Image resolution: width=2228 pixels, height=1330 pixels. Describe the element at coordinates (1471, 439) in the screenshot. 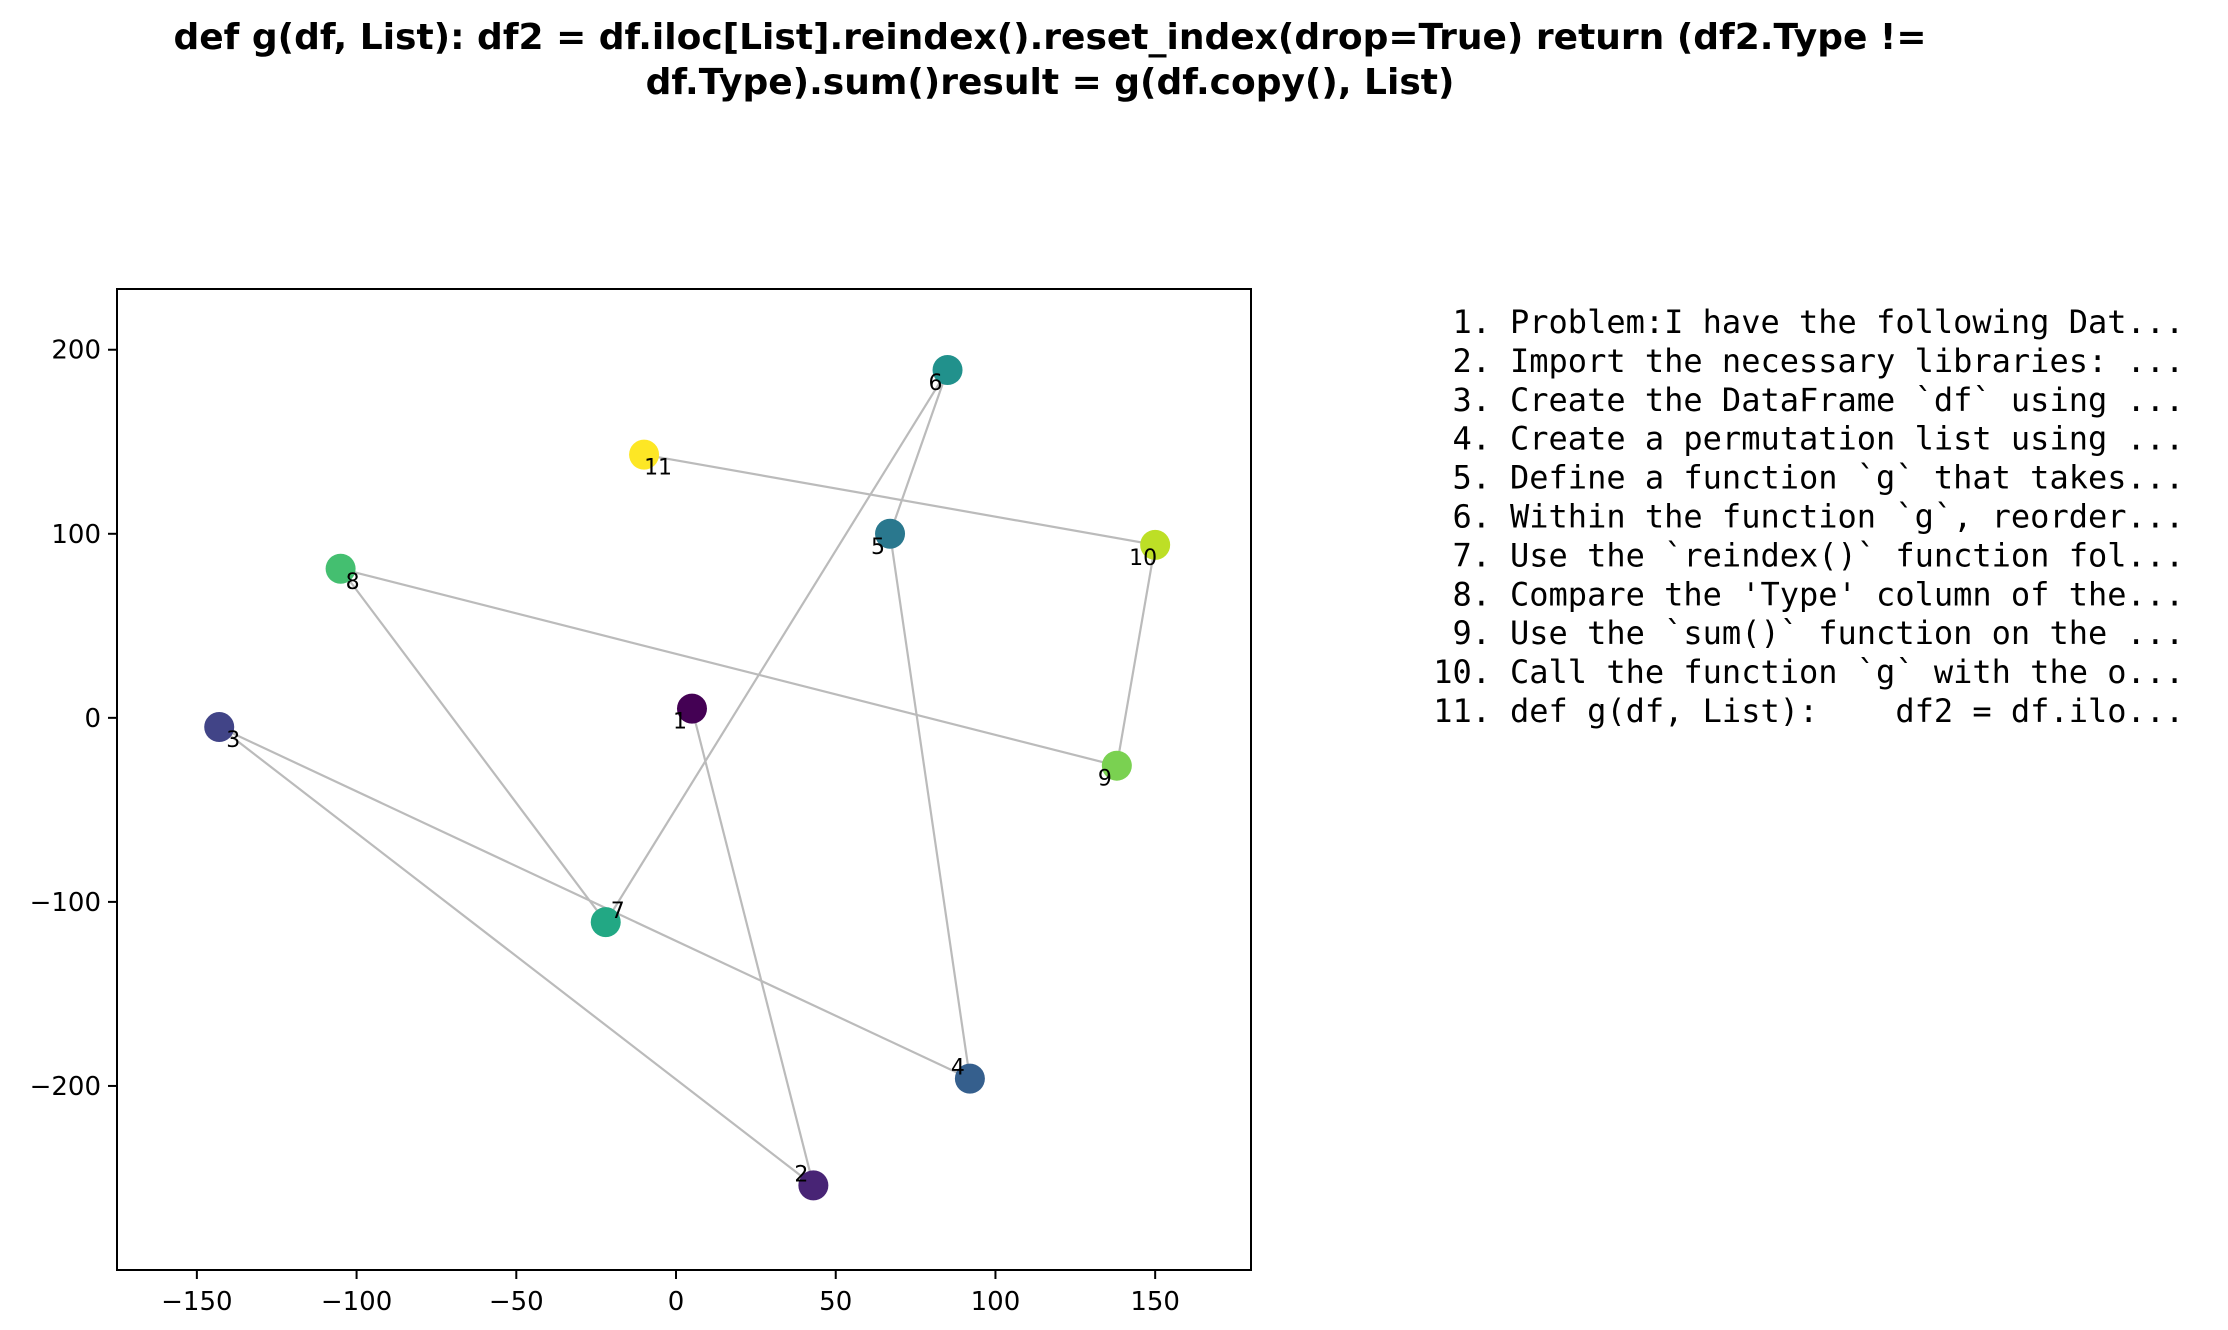

I see `step-number: 4.` at that location.